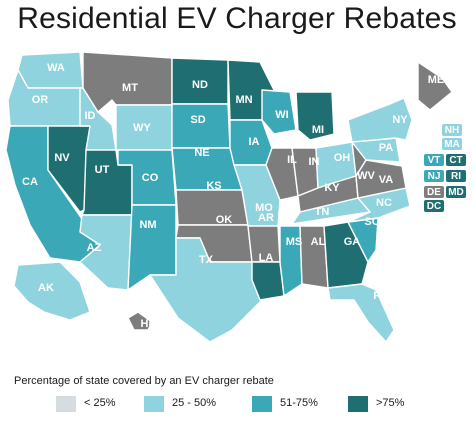  I want to click on small-state-box-md, so click(456, 192).